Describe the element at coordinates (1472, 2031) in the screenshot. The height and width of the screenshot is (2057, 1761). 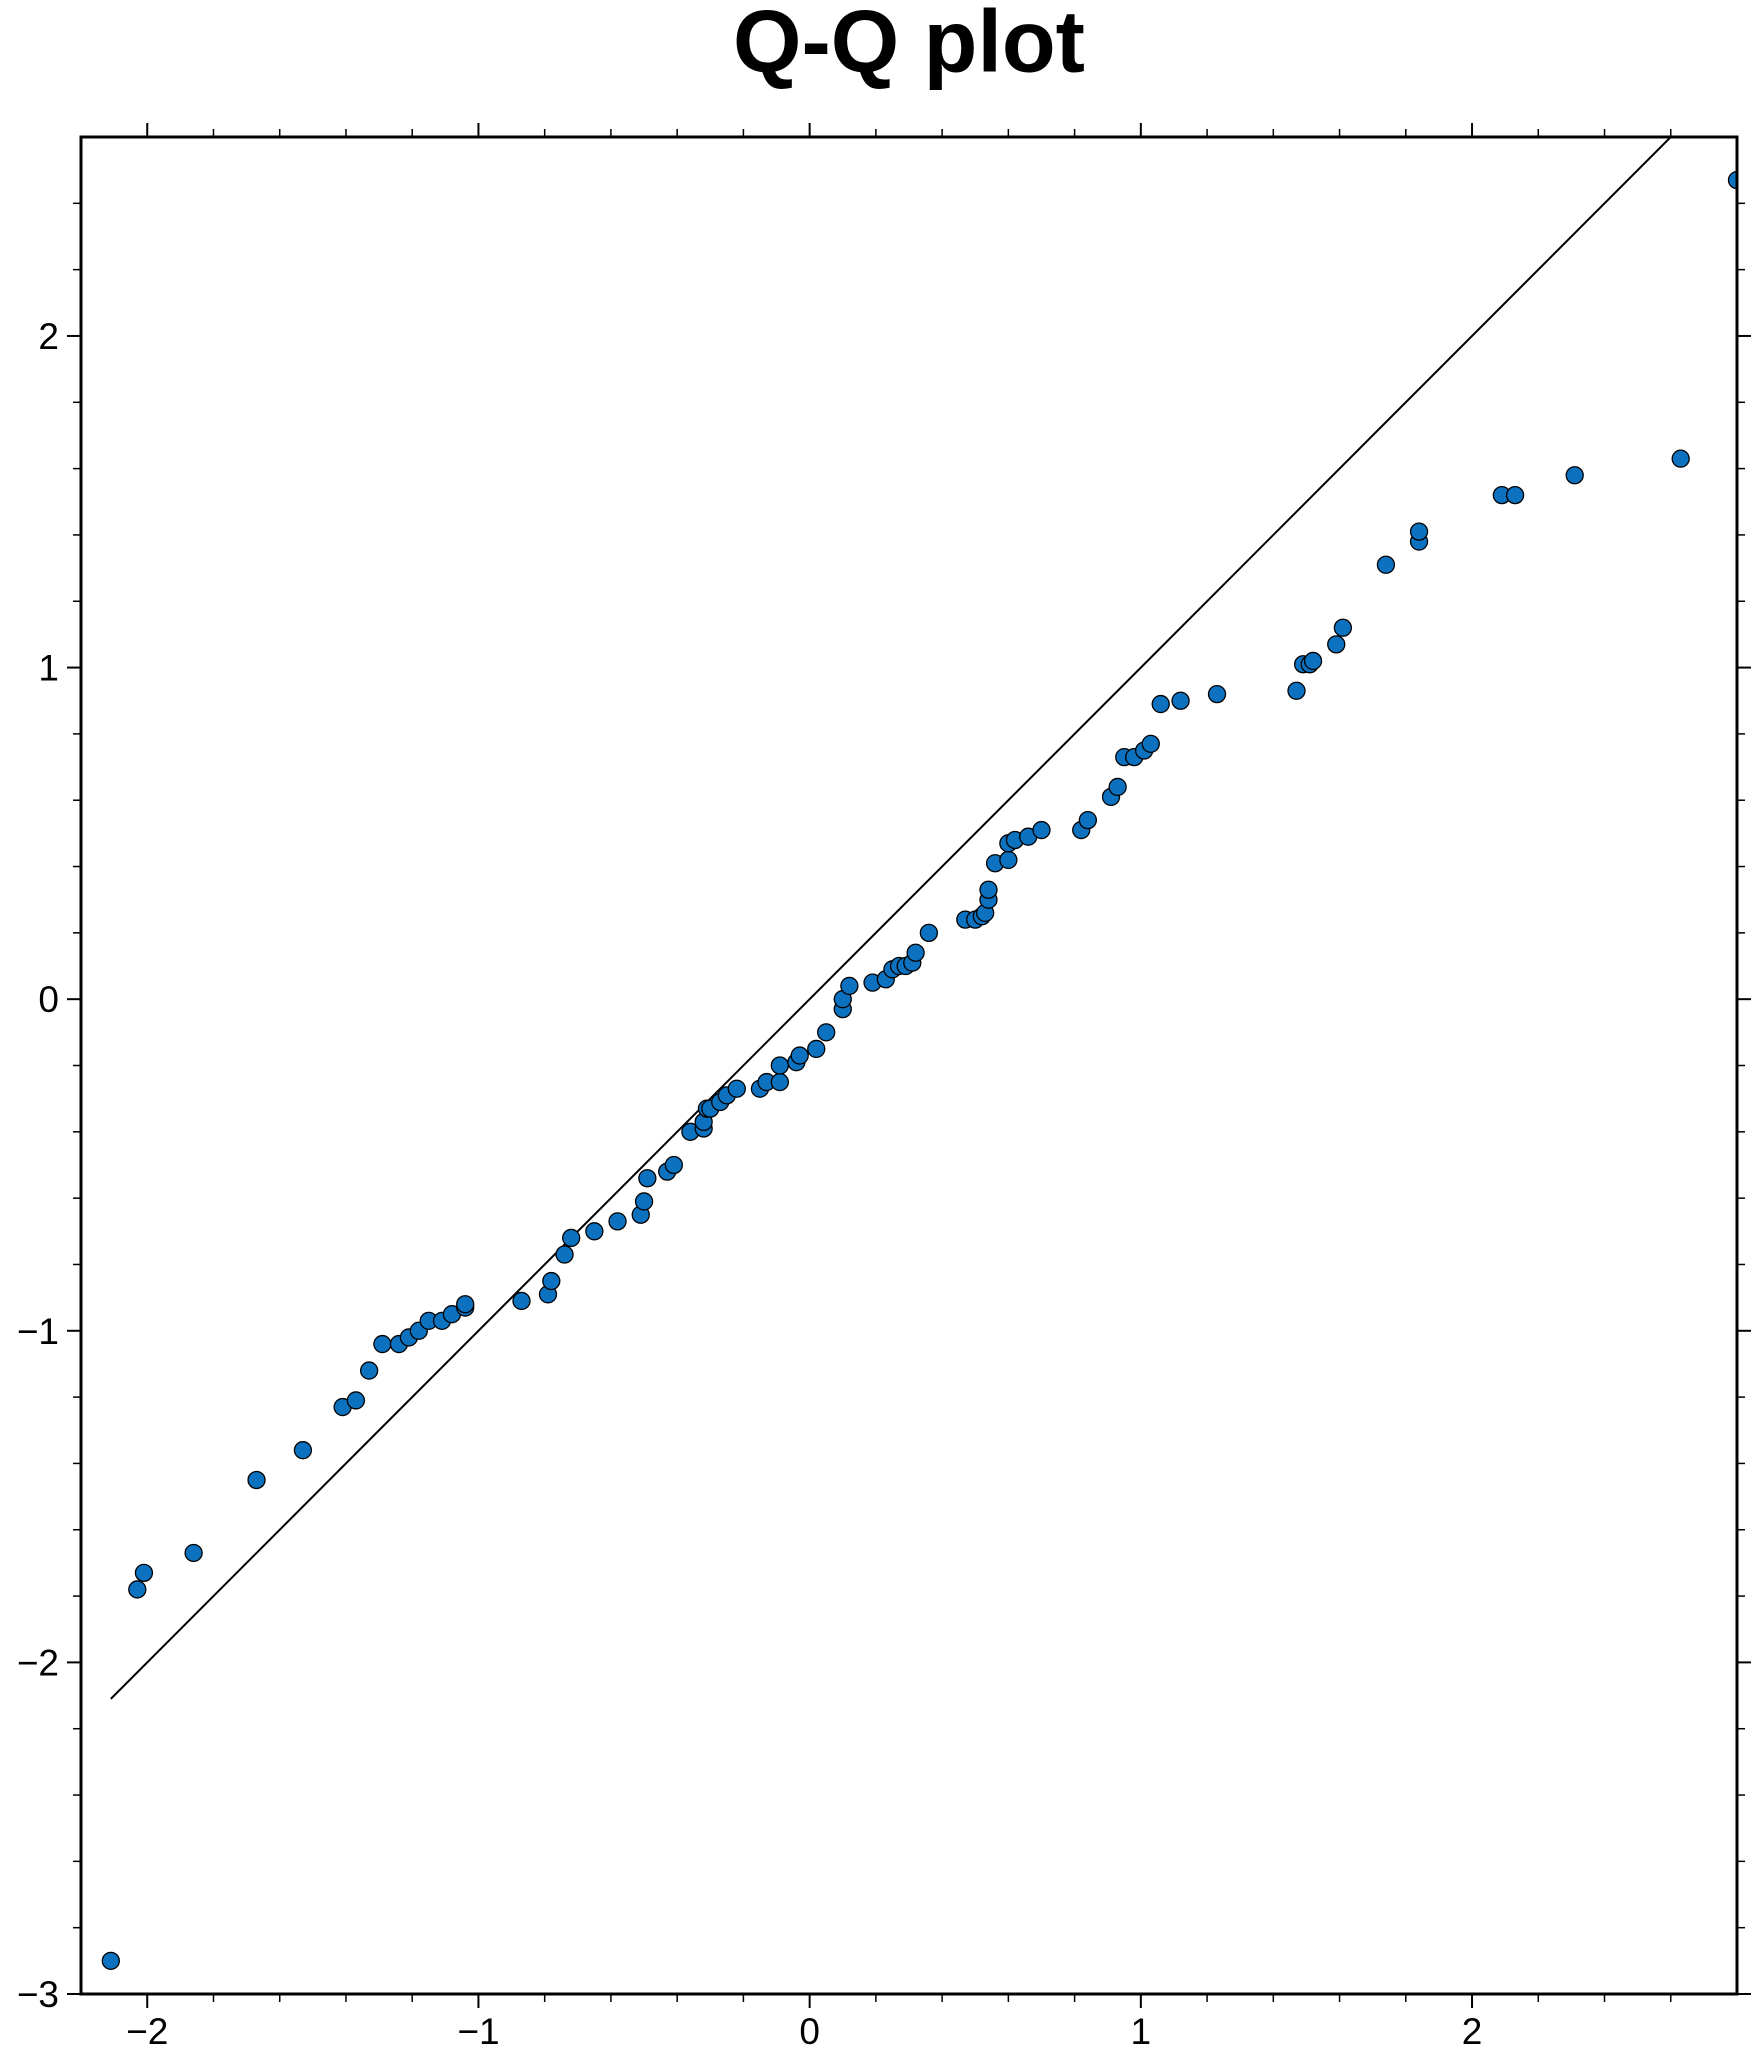
I see `x-tick-label: 2` at that location.